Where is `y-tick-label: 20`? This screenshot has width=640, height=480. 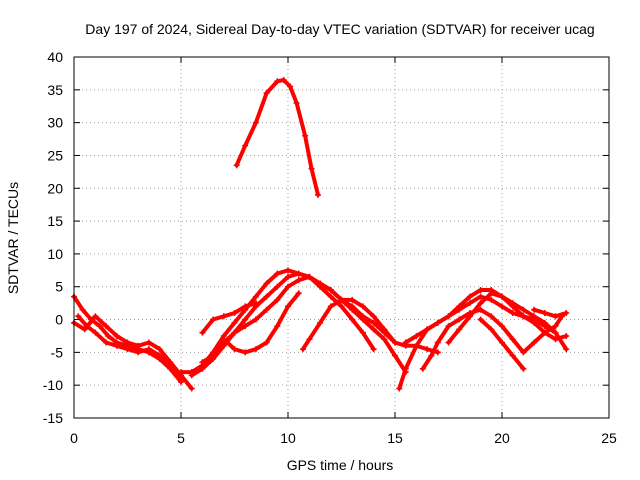 y-tick-label: 20 is located at coordinates (55, 188).